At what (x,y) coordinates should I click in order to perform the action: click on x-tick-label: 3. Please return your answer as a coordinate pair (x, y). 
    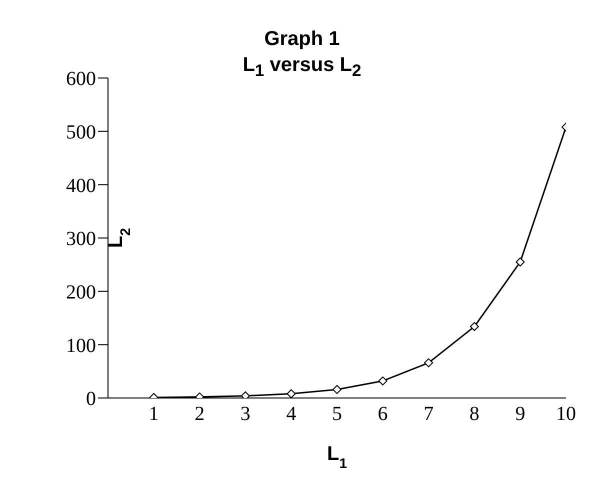
    Looking at the image, I should click on (245, 414).